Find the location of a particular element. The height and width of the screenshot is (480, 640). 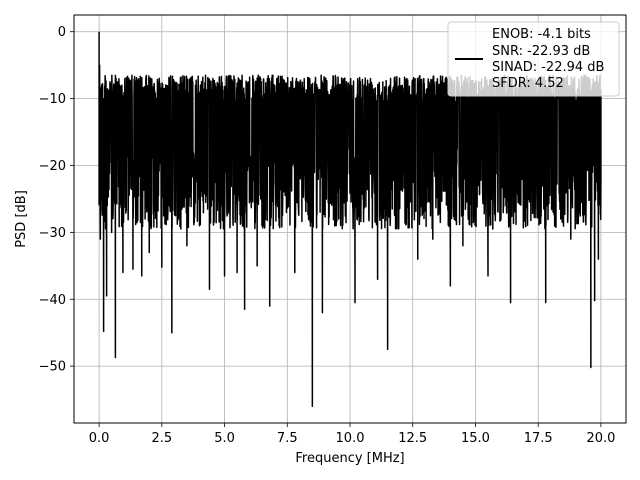

legend-box is located at coordinates (533, 59).